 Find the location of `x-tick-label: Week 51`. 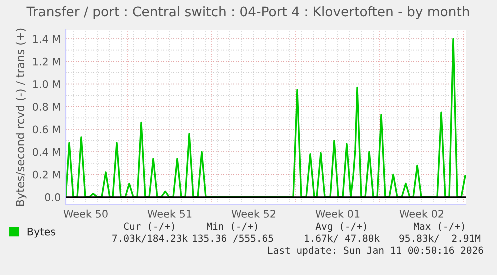

x-tick-label: Week 51 is located at coordinates (170, 214).